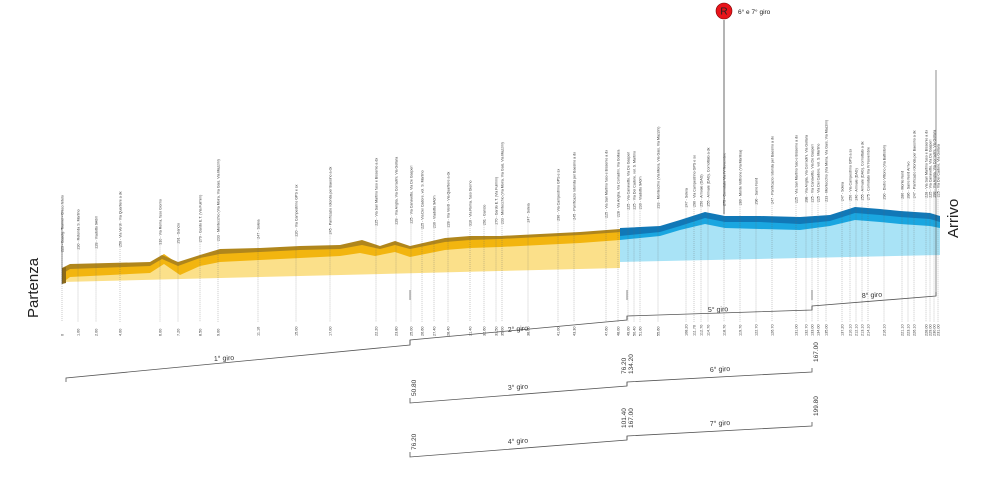  Describe the element at coordinates (857, 184) in the screenshot. I see `waypoint-label: 240 - Arrivale (DAG)` at that location.